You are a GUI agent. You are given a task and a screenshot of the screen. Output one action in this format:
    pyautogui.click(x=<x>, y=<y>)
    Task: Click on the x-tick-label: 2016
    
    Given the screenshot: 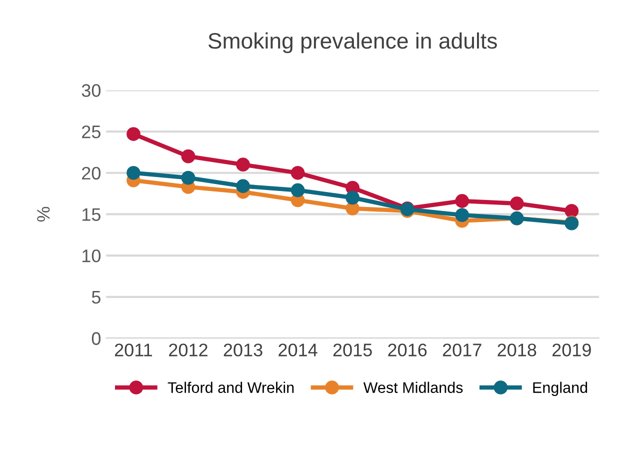 What is the action you would take?
    pyautogui.click(x=407, y=350)
    